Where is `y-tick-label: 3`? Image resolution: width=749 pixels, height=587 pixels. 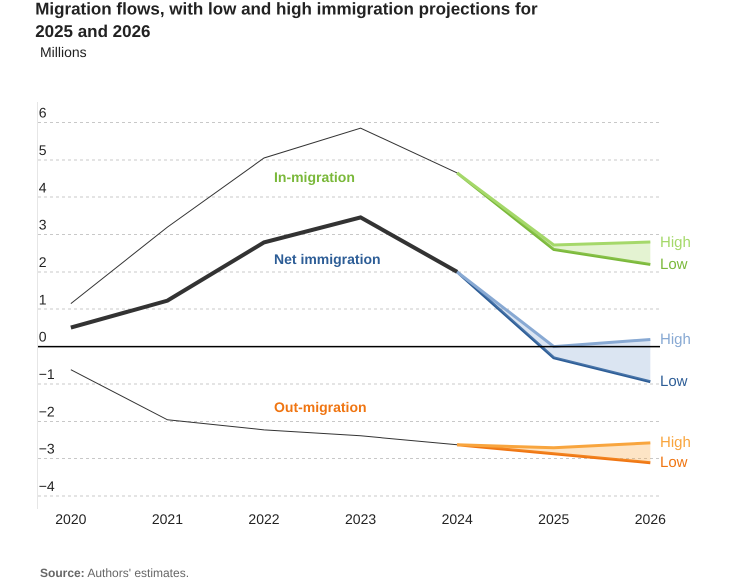 y-tick-label: 3 is located at coordinates (42, 224).